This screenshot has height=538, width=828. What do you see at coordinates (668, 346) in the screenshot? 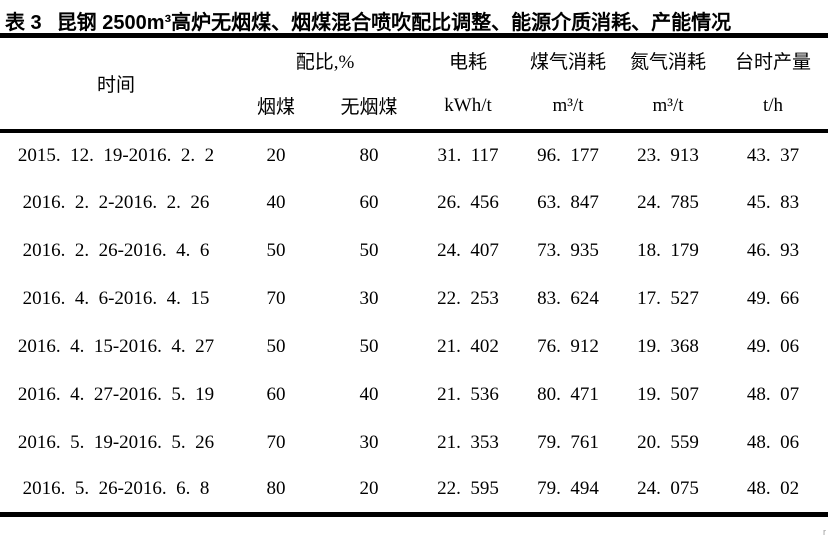
I see `cell-nitrogen-consumption: 19. 368` at bounding box center [668, 346].